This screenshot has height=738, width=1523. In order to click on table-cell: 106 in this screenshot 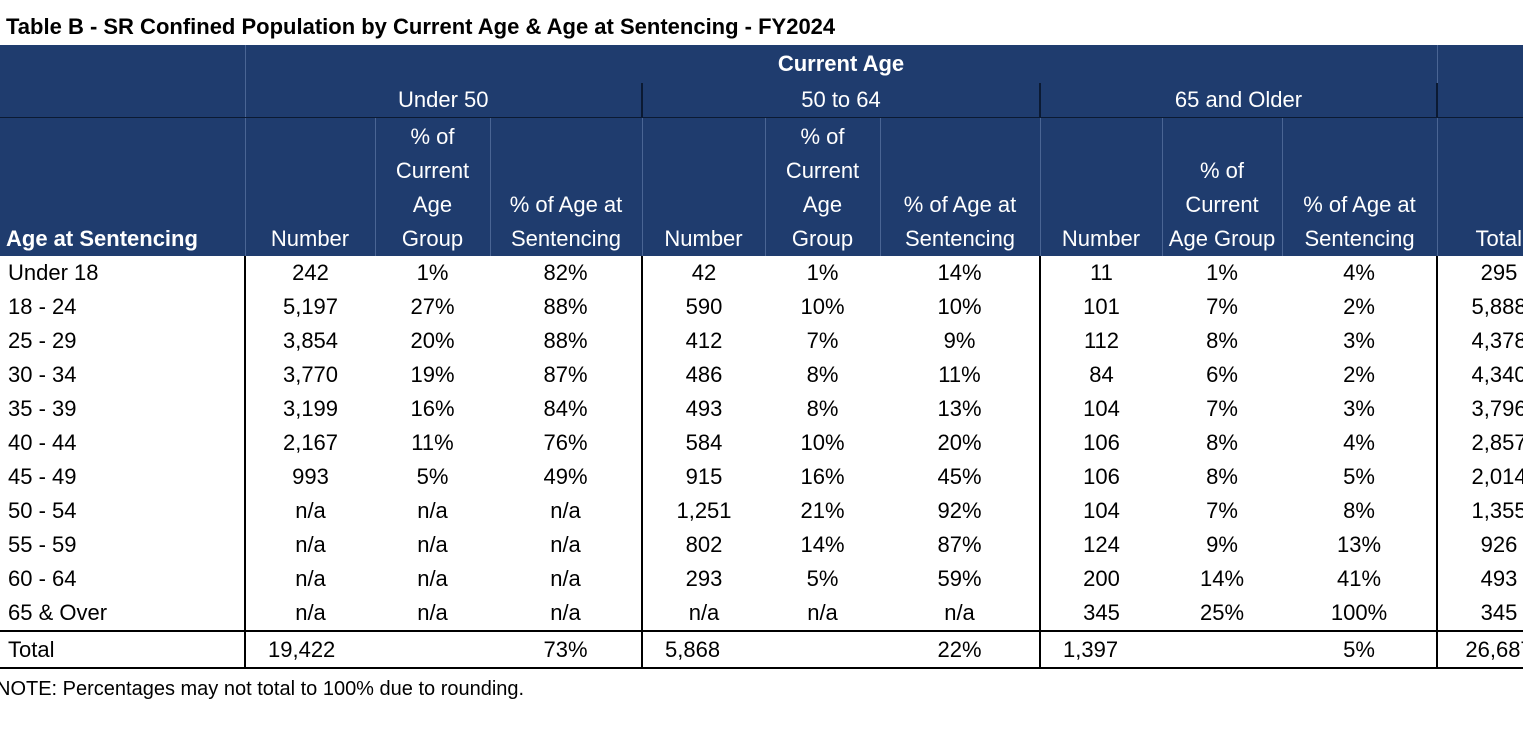, I will do `click(1100, 443)`.